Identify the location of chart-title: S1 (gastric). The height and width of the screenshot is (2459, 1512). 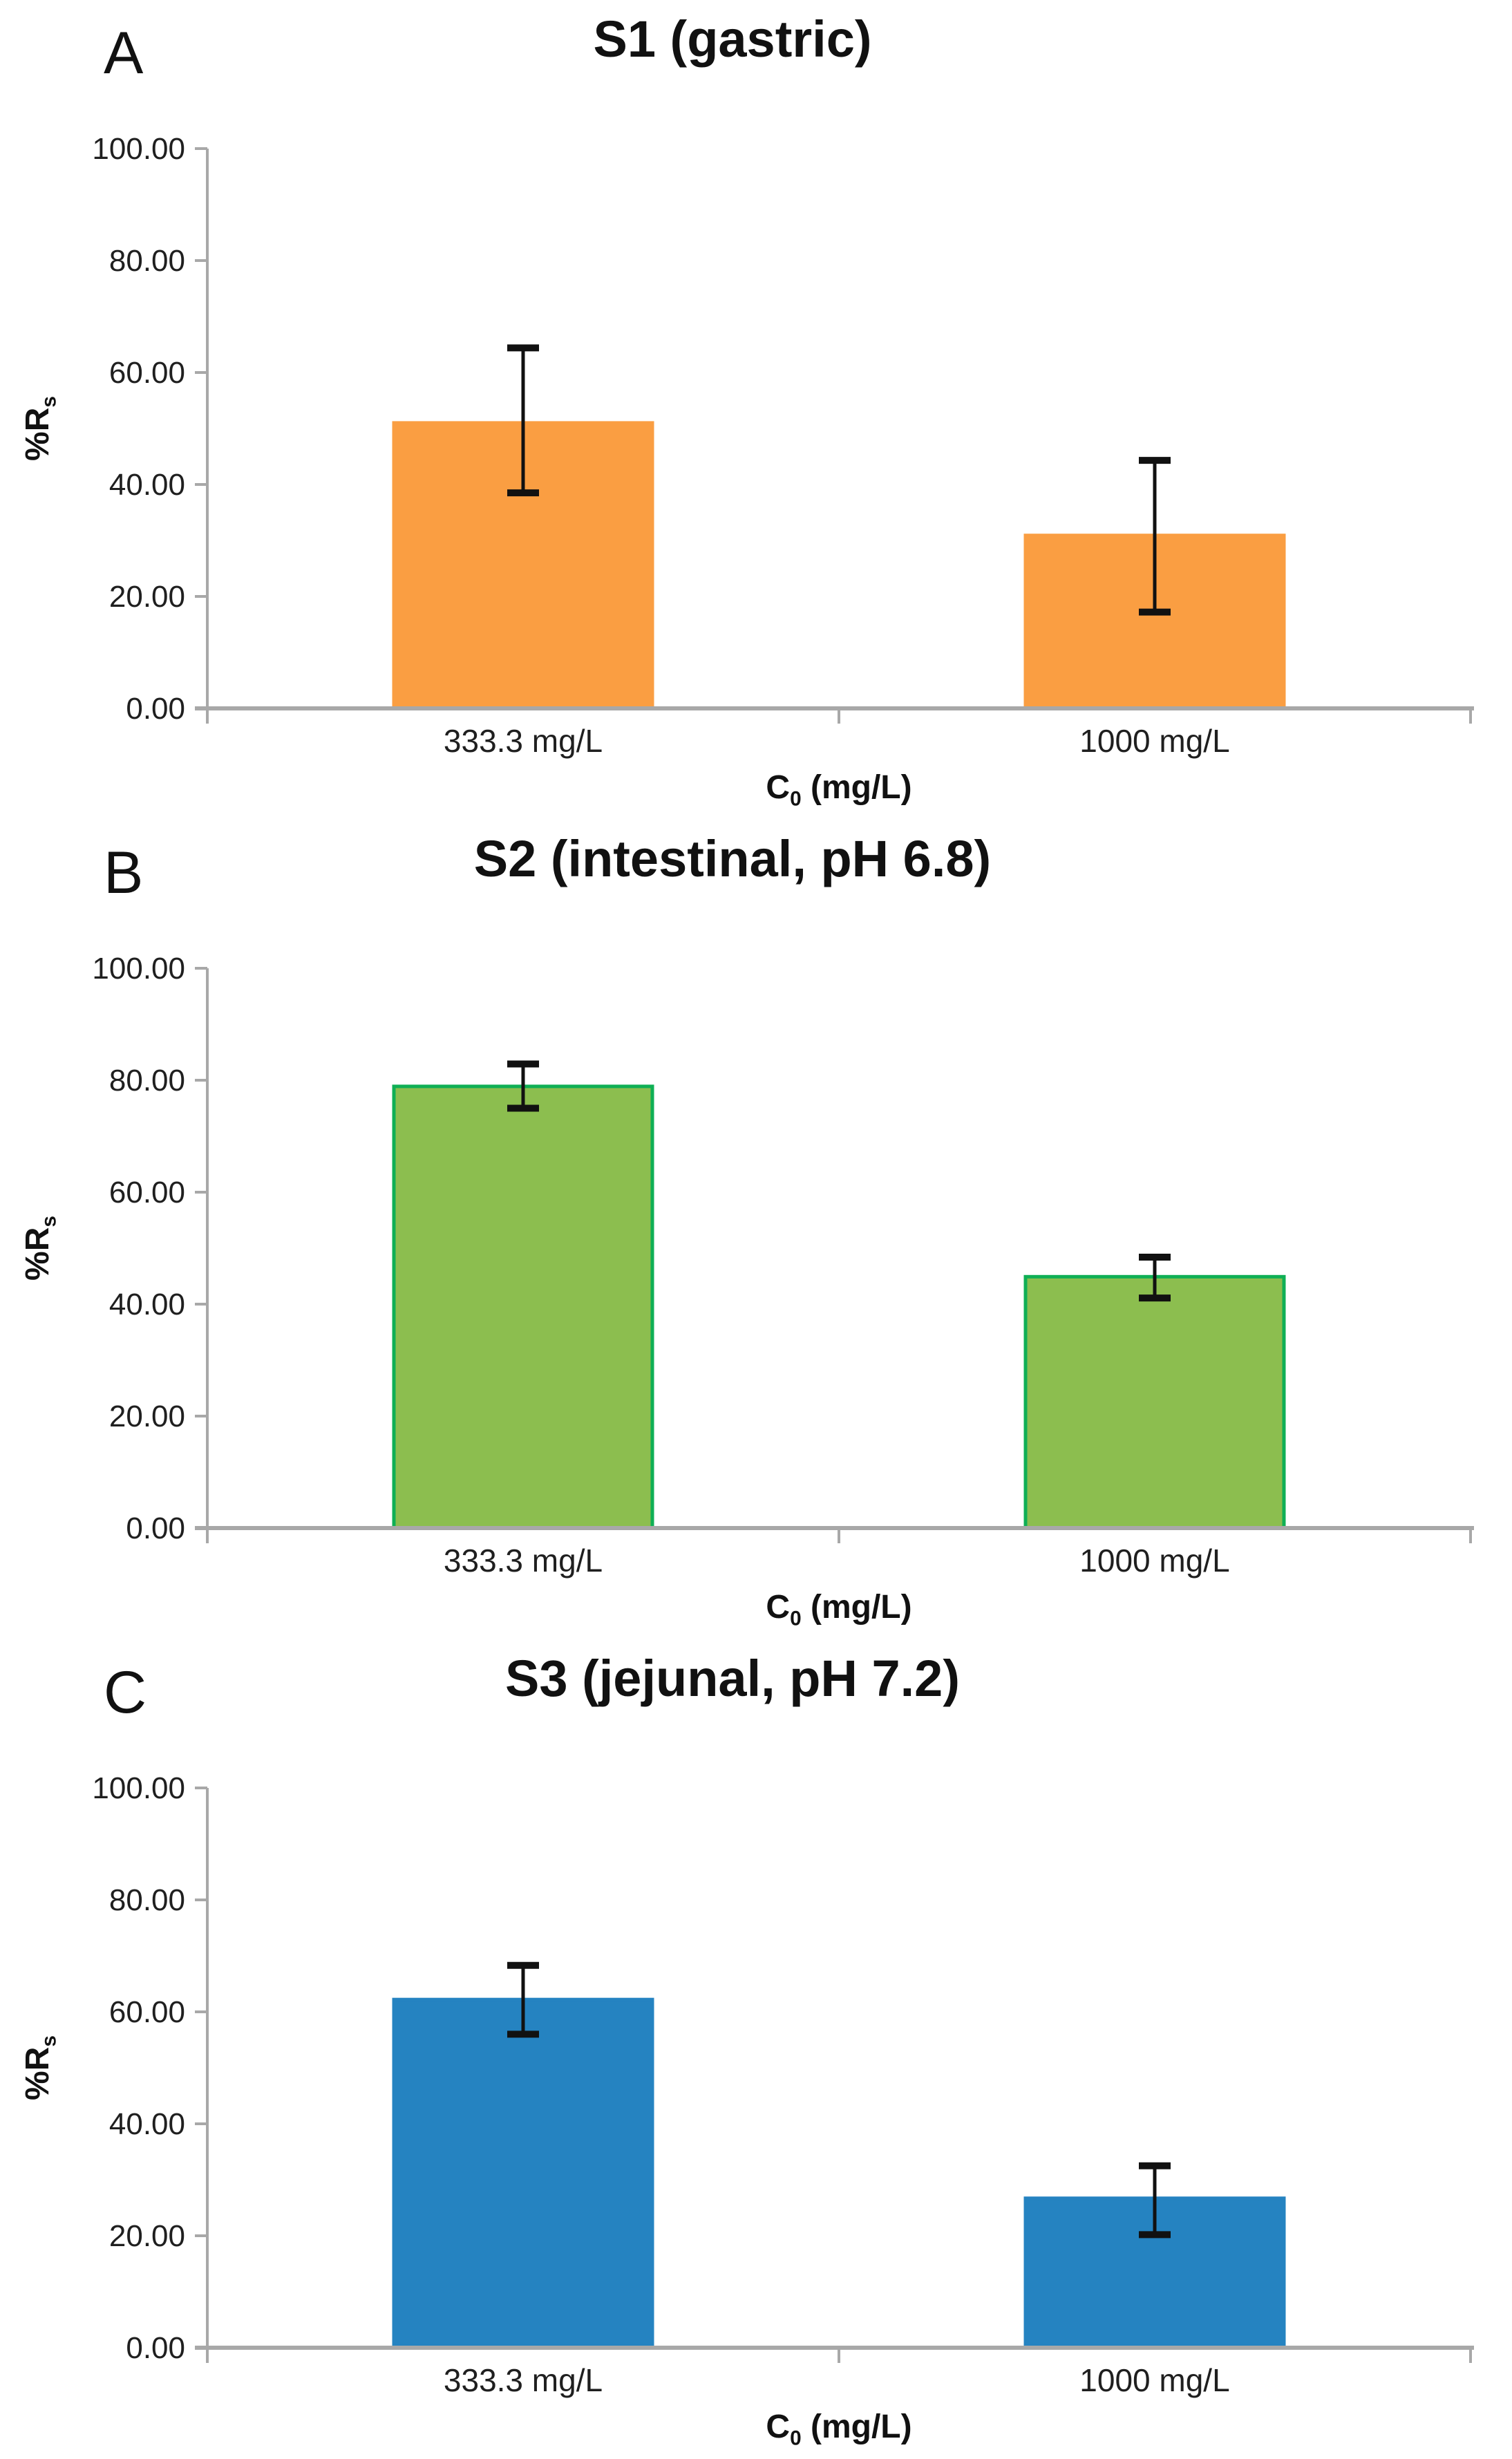
(732, 39).